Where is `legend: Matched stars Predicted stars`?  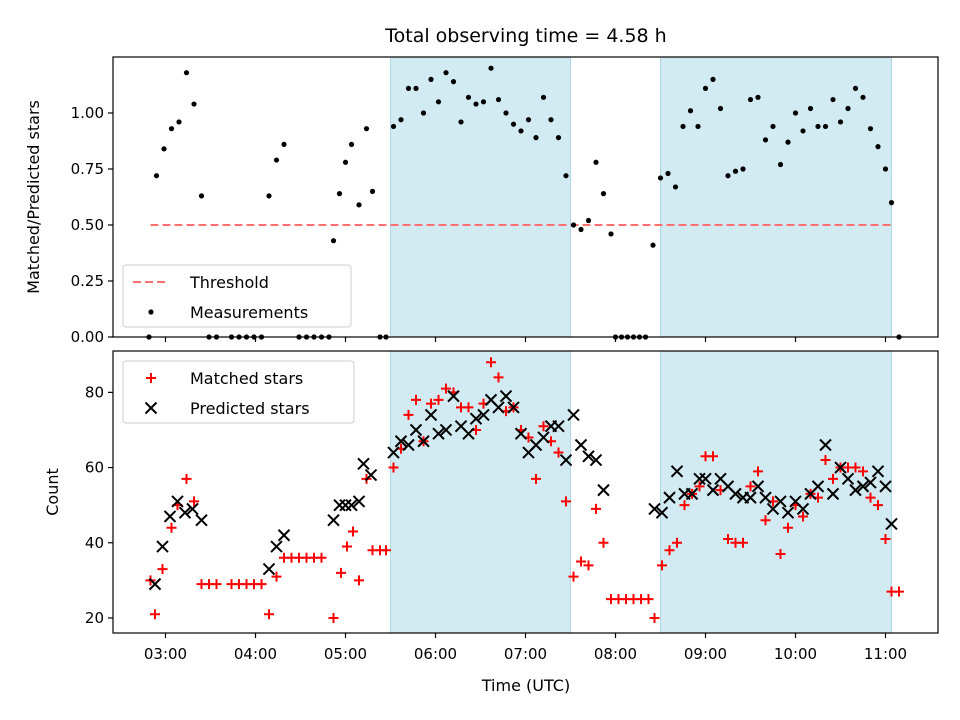
legend: Matched stars Predicted stars is located at coordinates (238, 392).